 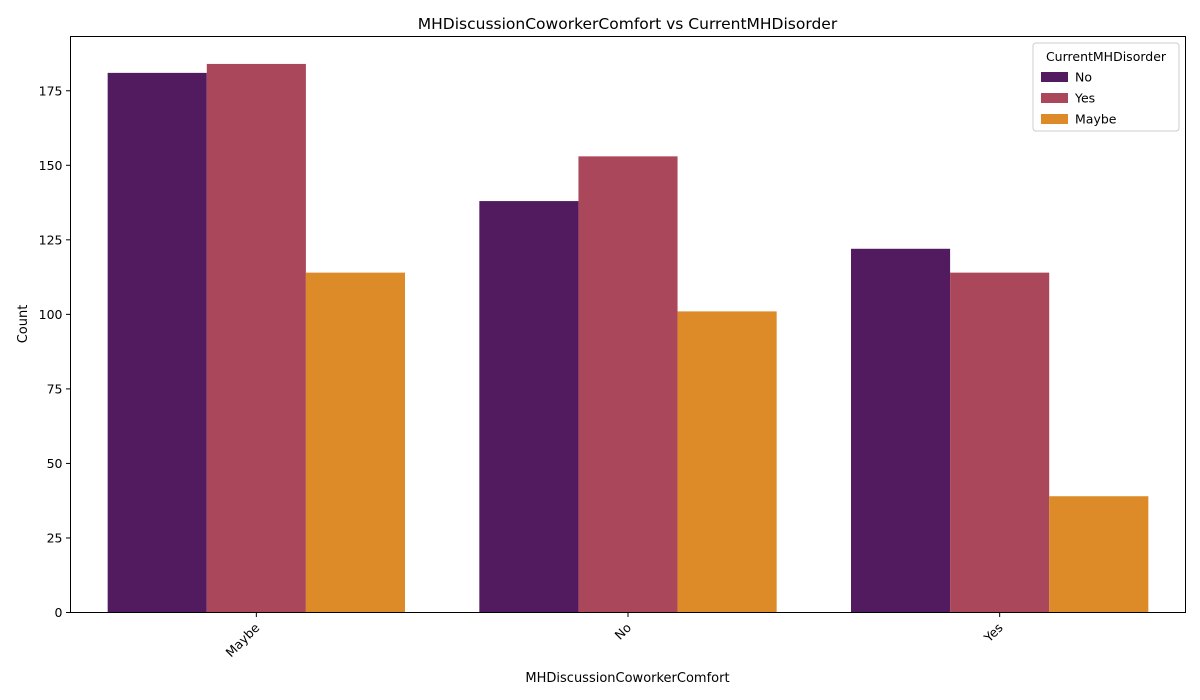 I want to click on y-axis-ticks: 0 25 50 75 100 125 150 175, so click(x=55, y=351).